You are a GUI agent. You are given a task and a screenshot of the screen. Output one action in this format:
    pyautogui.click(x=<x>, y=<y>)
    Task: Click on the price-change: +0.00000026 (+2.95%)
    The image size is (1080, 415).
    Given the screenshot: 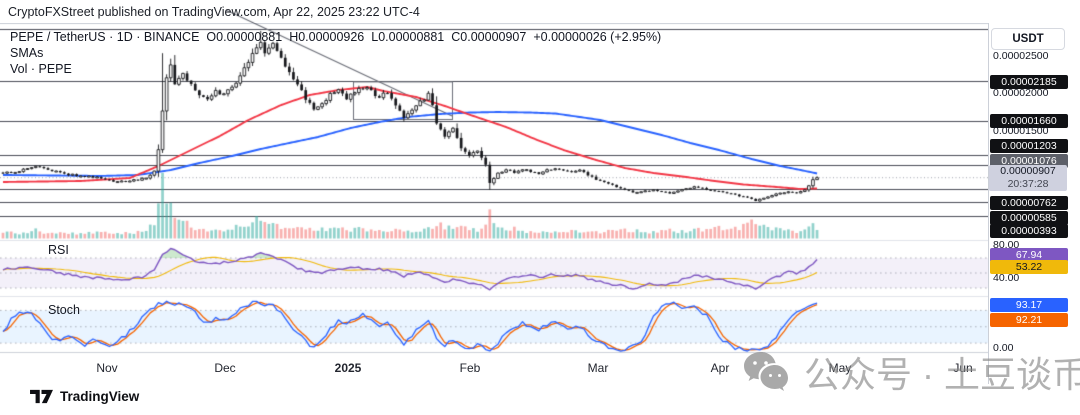 What is the action you would take?
    pyautogui.click(x=597, y=37)
    